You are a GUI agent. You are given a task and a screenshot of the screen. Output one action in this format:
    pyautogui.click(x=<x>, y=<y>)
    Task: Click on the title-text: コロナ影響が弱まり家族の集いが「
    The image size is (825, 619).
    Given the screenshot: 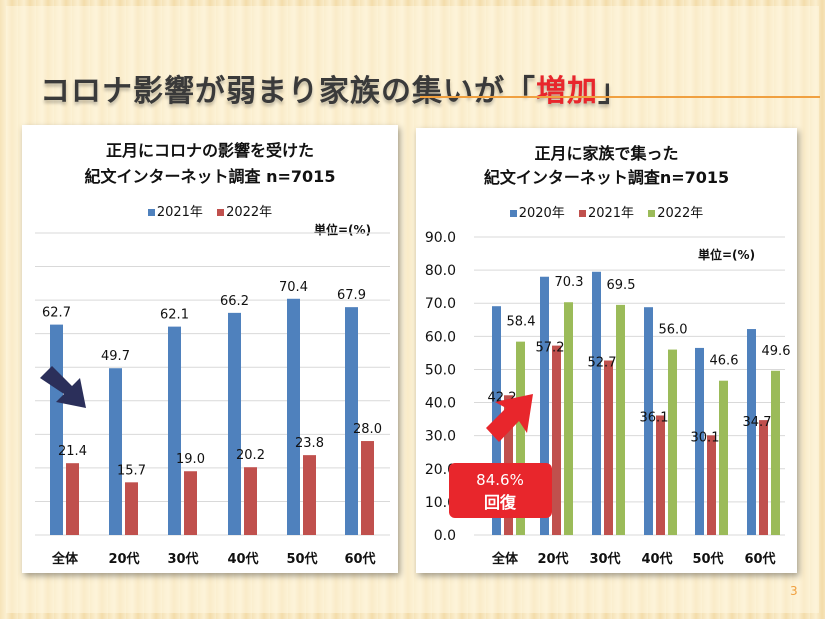 What is the action you would take?
    pyautogui.click(x=288, y=91)
    